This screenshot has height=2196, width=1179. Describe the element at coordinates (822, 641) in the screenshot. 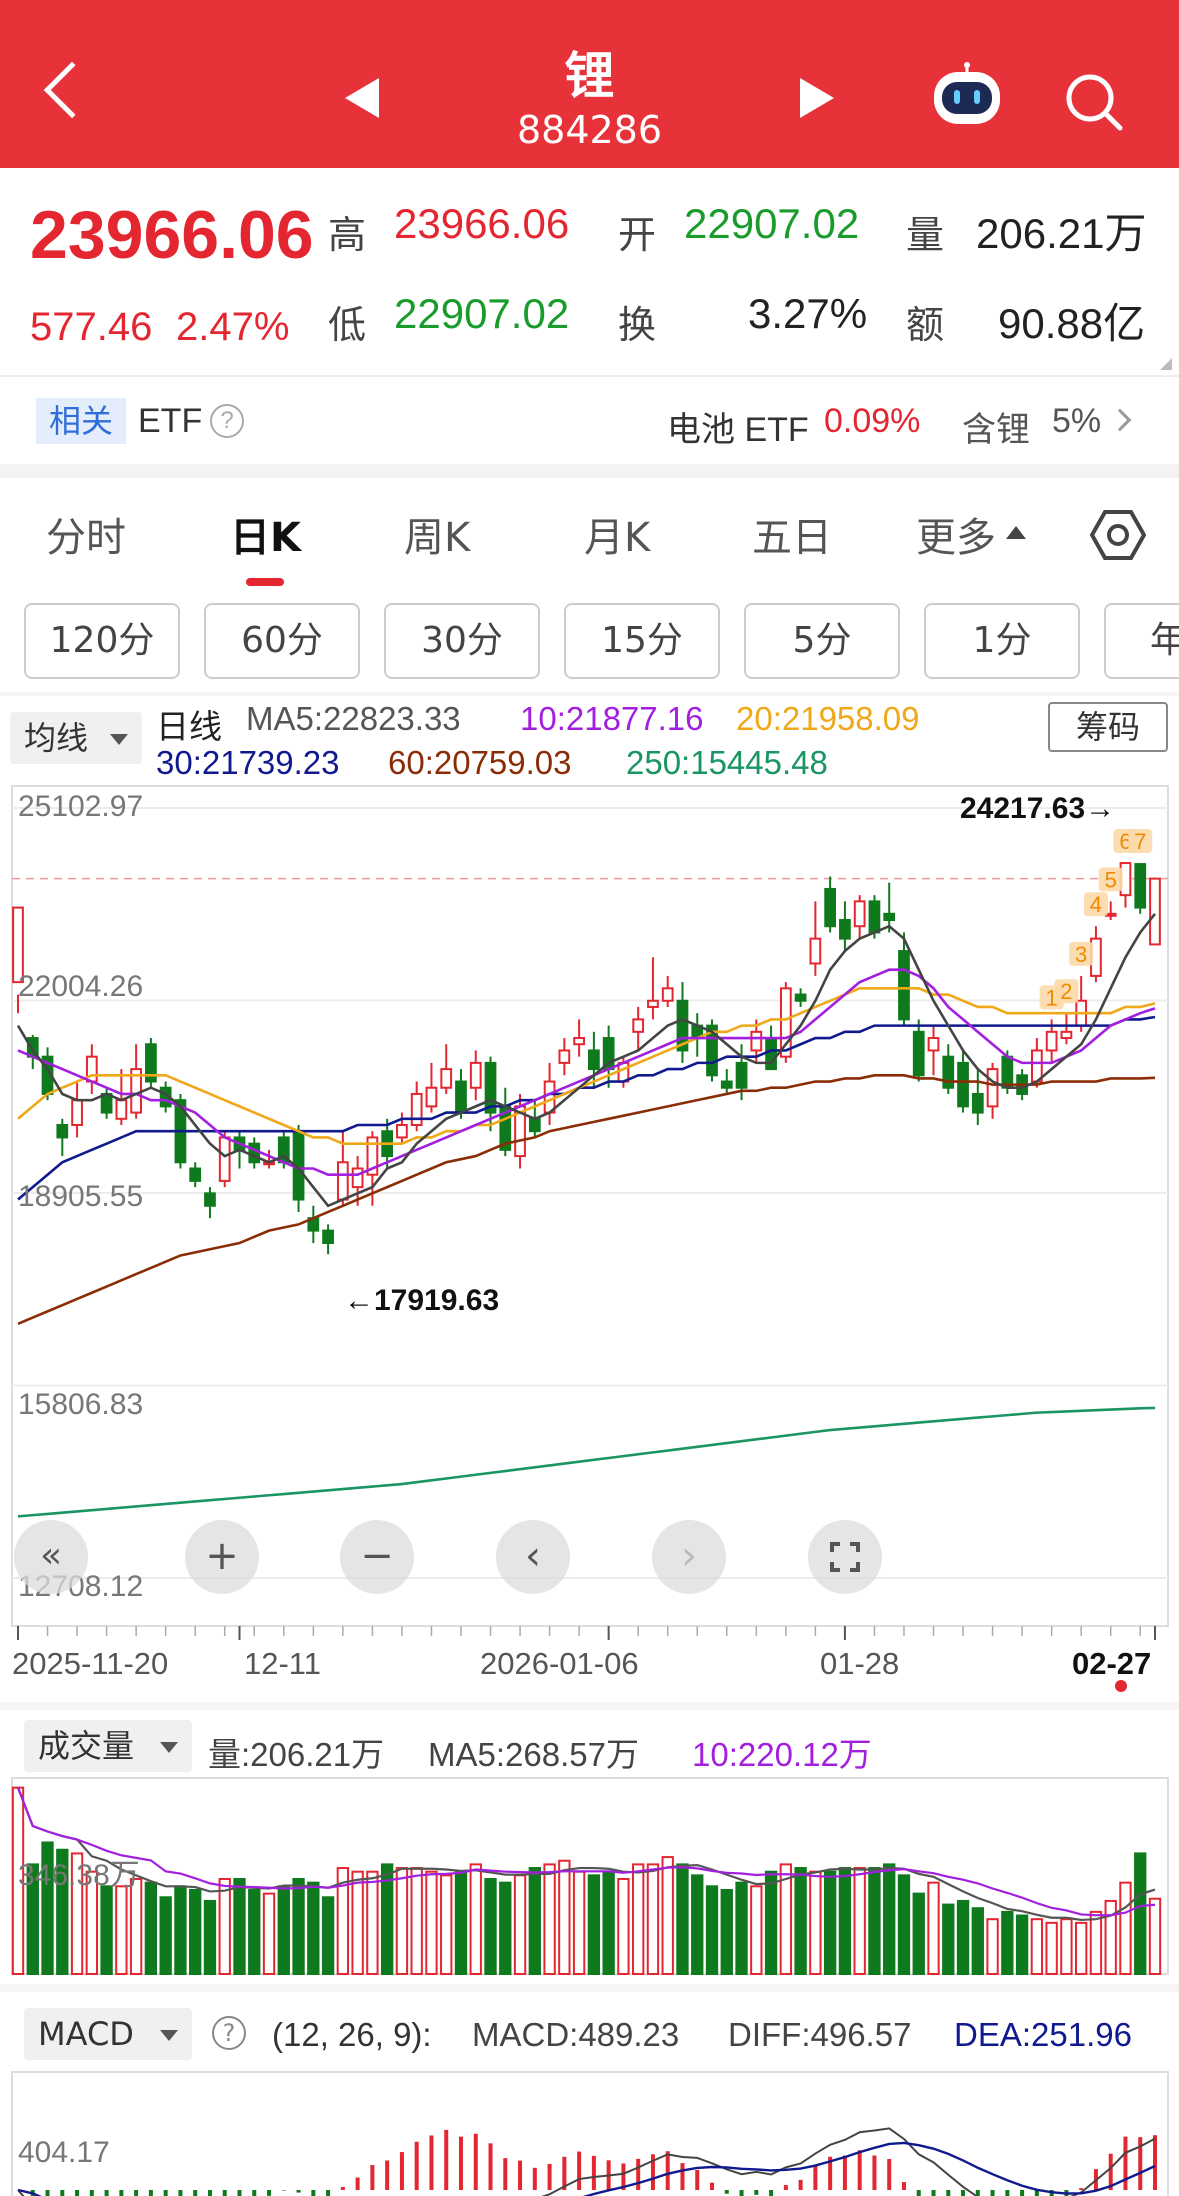

I see `interval-5m: 5分` at that location.